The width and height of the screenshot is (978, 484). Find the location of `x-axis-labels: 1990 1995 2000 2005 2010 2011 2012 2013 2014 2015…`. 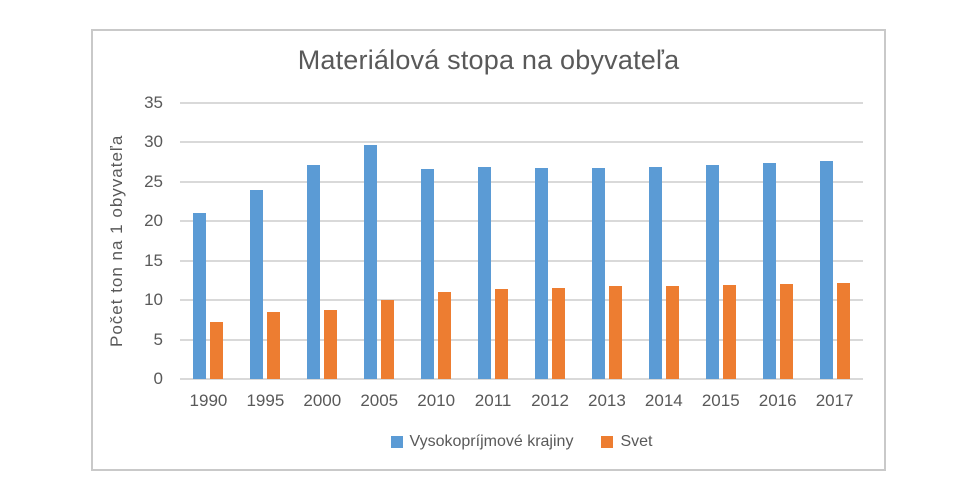

x-axis-labels: 1990 1995 2000 2005 2010 2011 2012 2013 2014 2015… is located at coordinates (521, 401).